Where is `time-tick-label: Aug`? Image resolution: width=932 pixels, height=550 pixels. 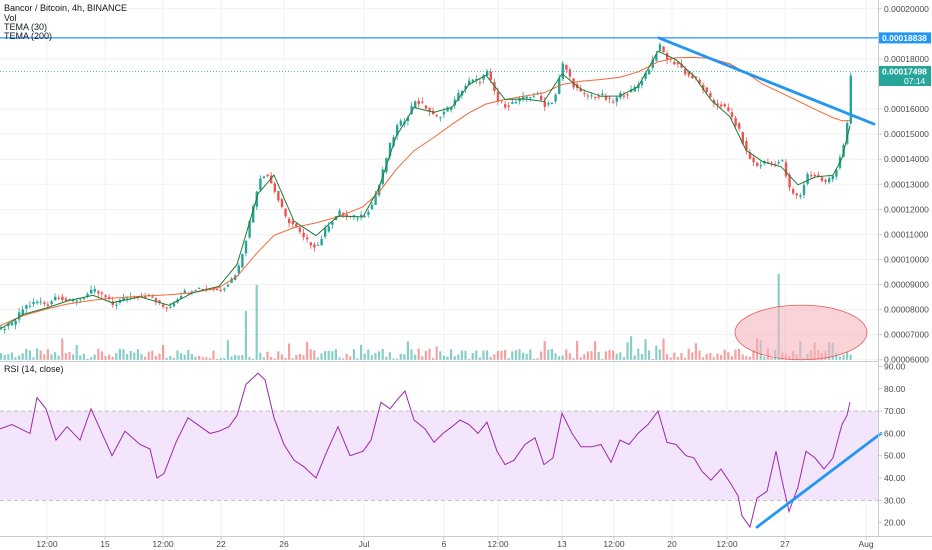 time-tick-label: Aug is located at coordinates (865, 544).